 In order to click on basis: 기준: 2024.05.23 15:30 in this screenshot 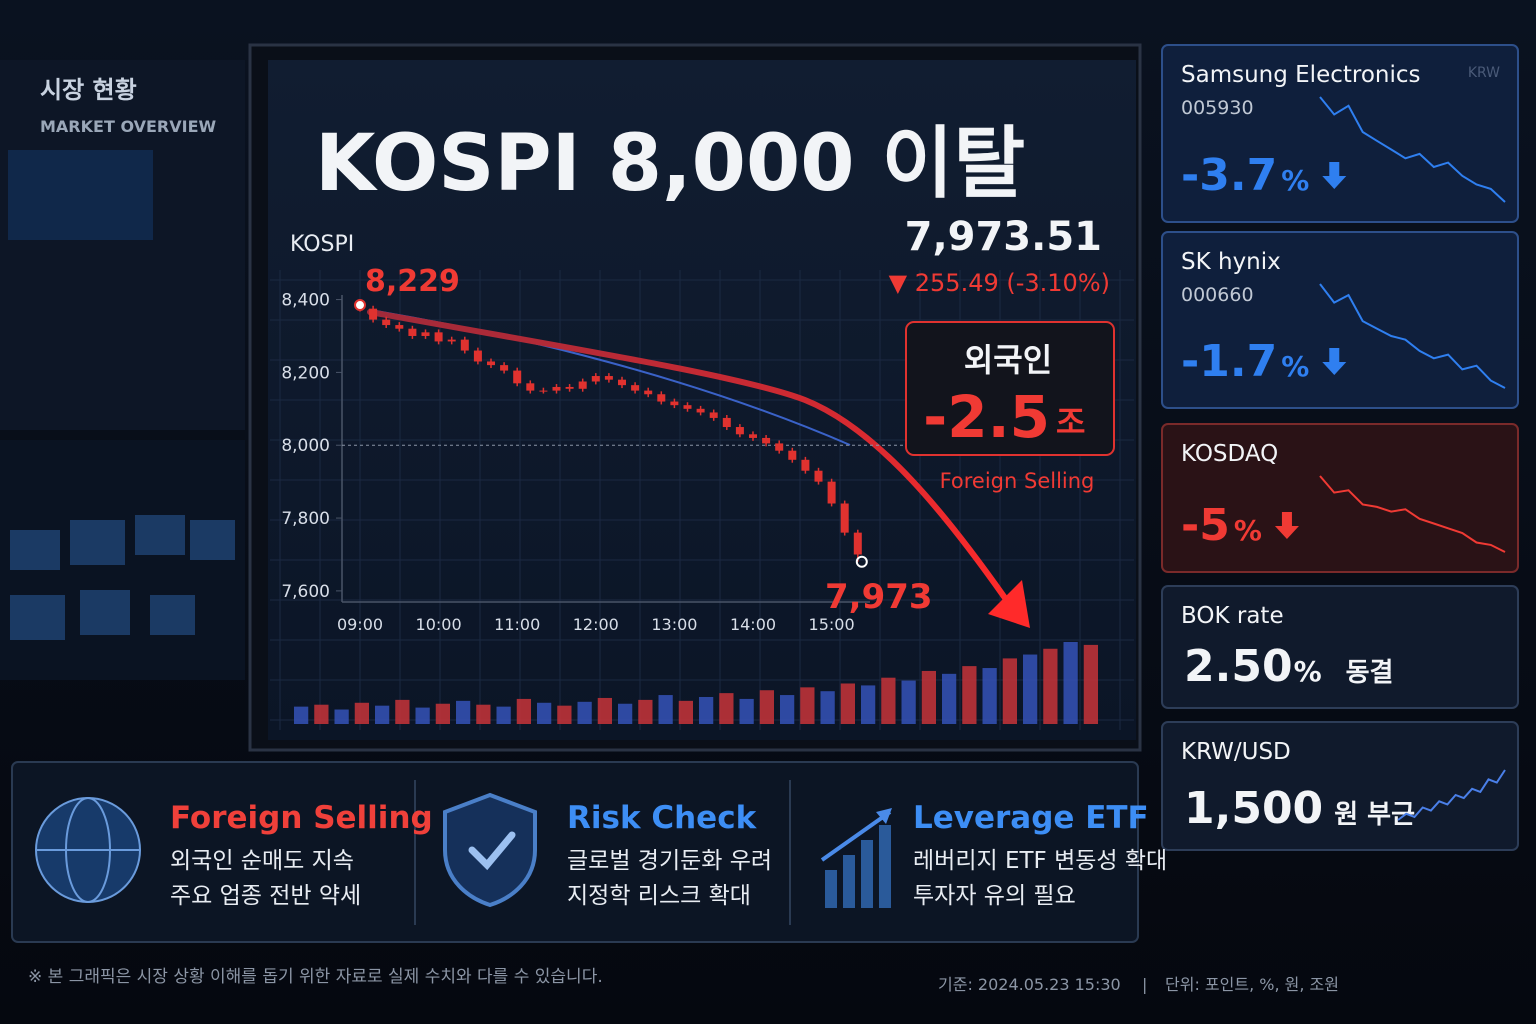, I will do `click(1029, 984)`.